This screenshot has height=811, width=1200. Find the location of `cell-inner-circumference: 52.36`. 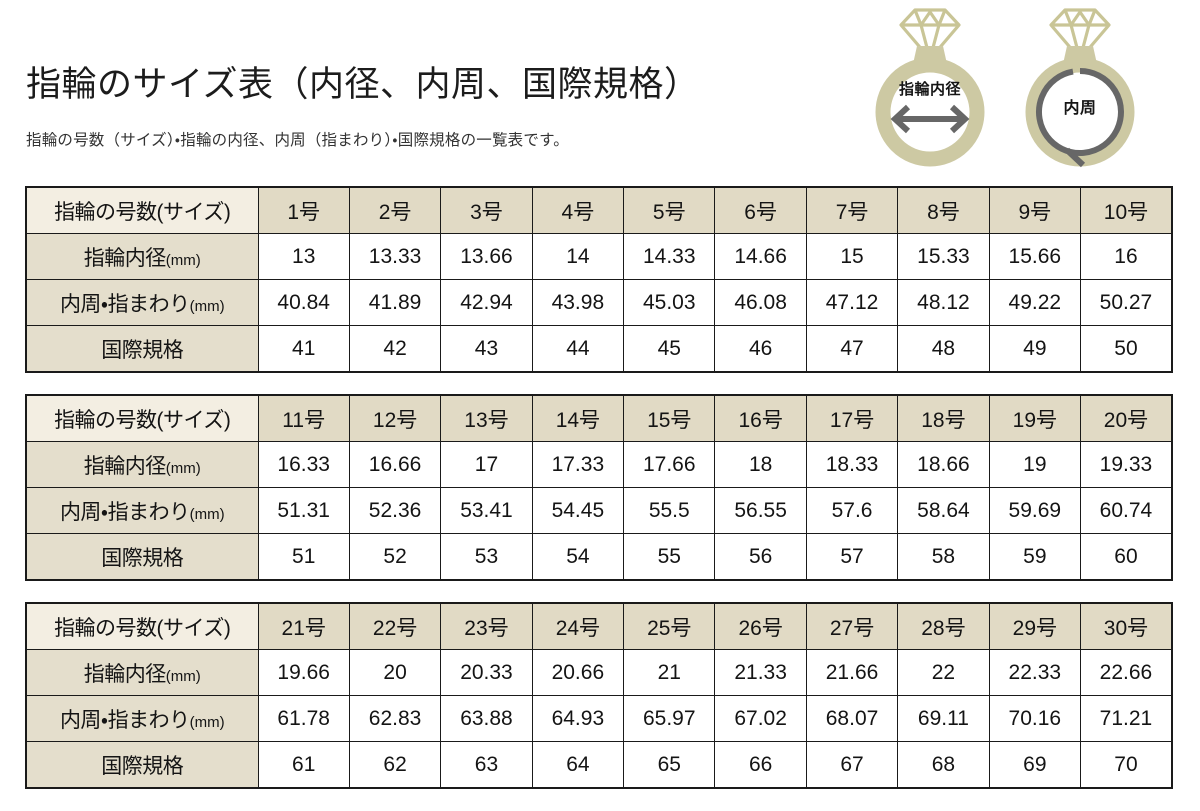

cell-inner-circumference: 52.36 is located at coordinates (395, 510).